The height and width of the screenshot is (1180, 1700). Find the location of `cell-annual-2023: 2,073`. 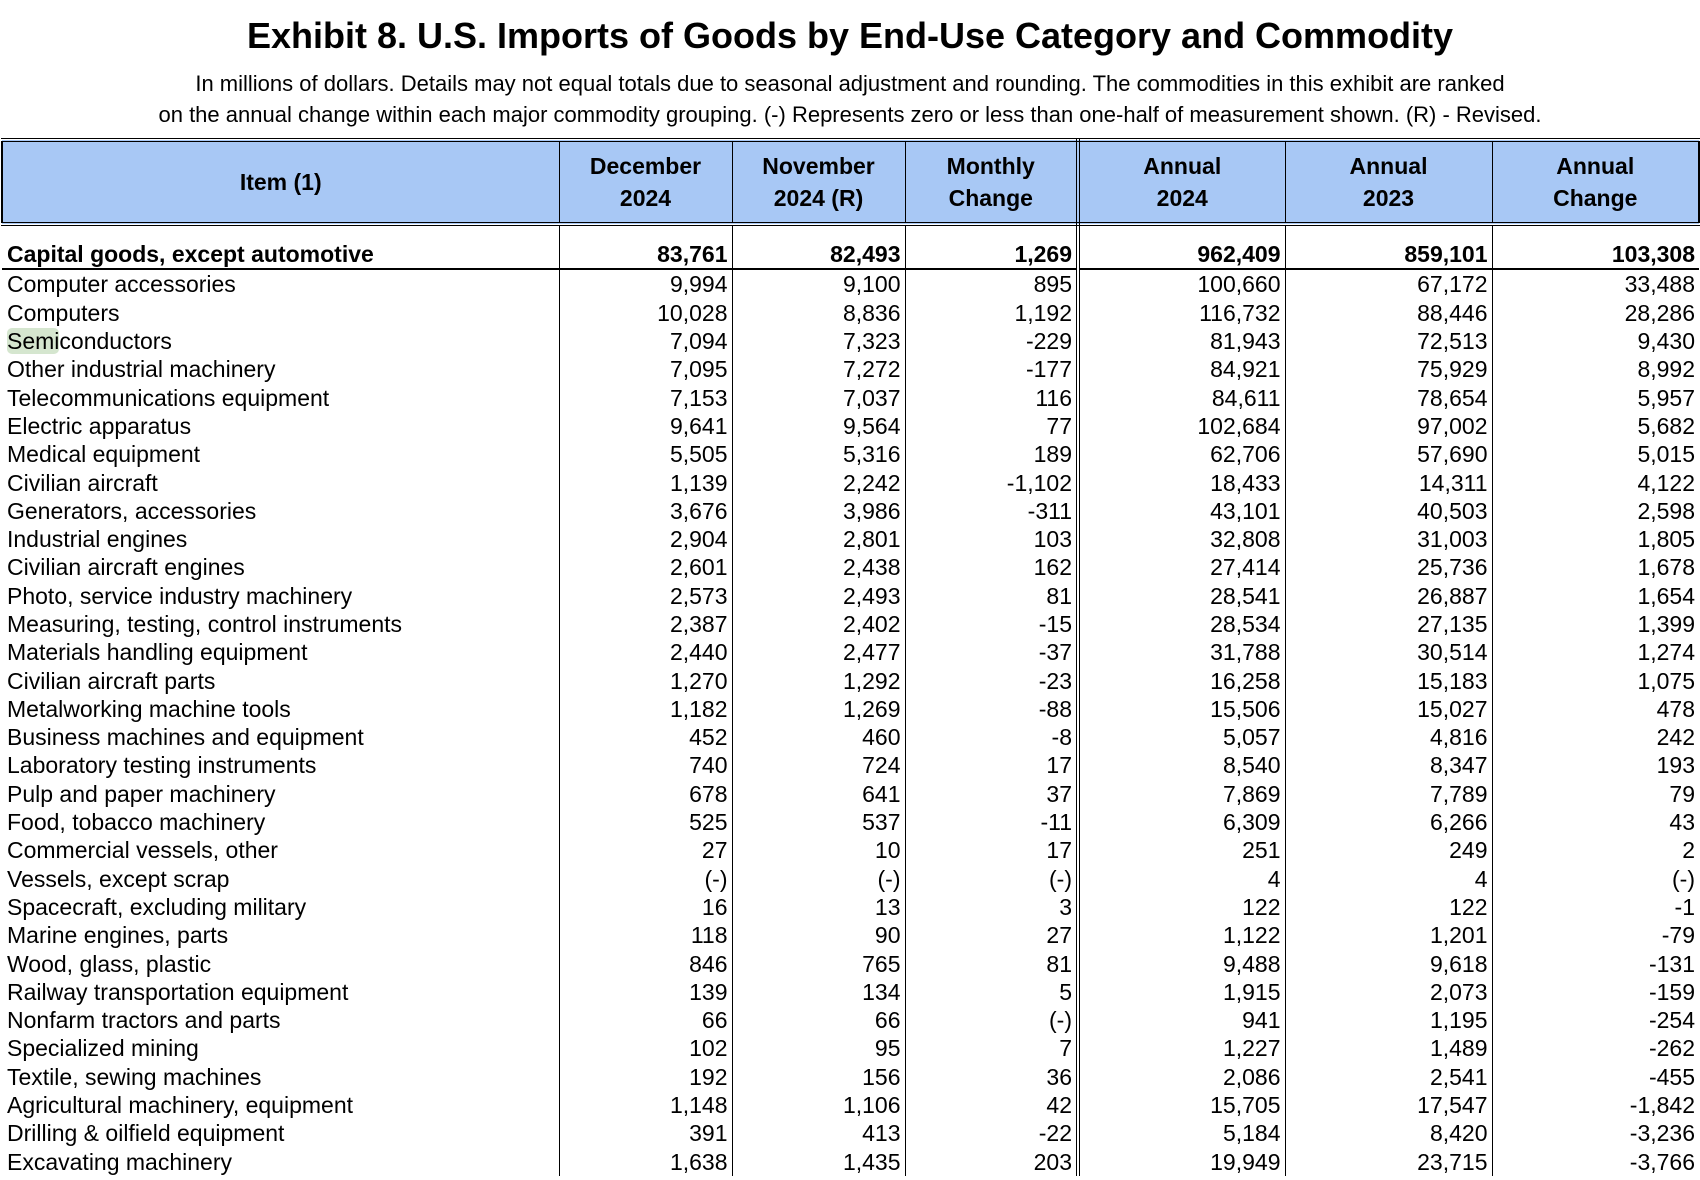

cell-annual-2023: 2,073 is located at coordinates (1388, 992).